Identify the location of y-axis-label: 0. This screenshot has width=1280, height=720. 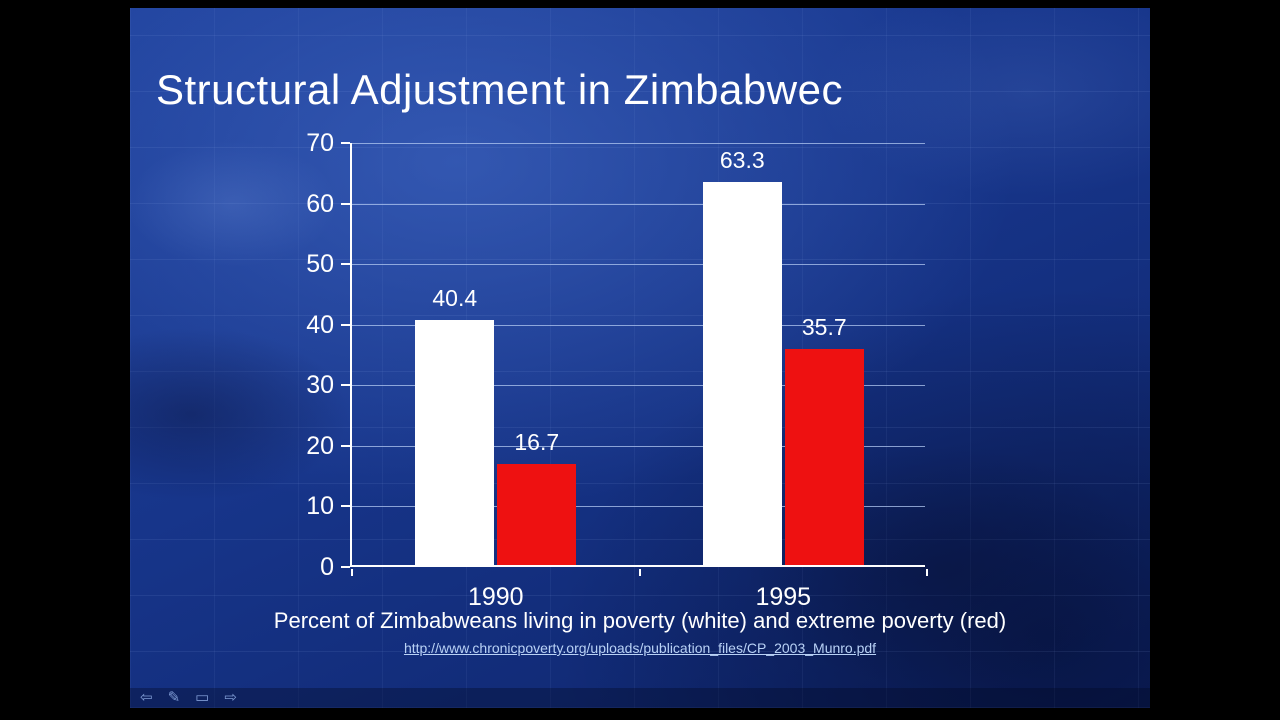
(327, 567).